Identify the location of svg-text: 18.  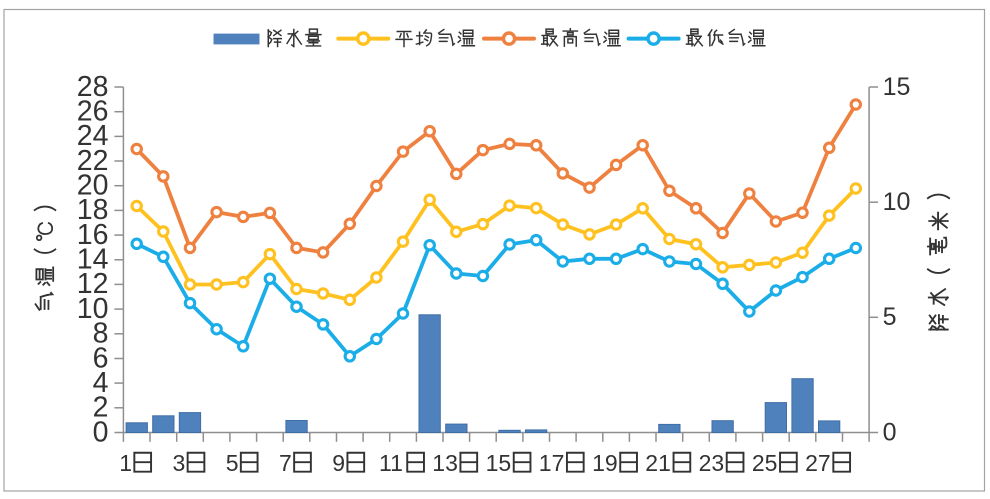
(93, 210).